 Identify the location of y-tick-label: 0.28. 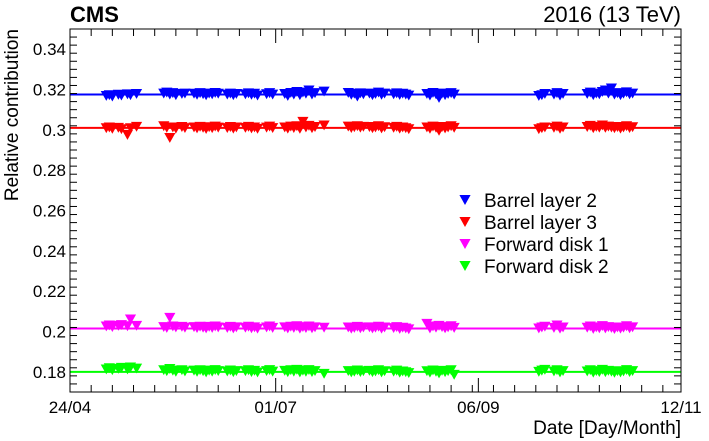
(49, 170).